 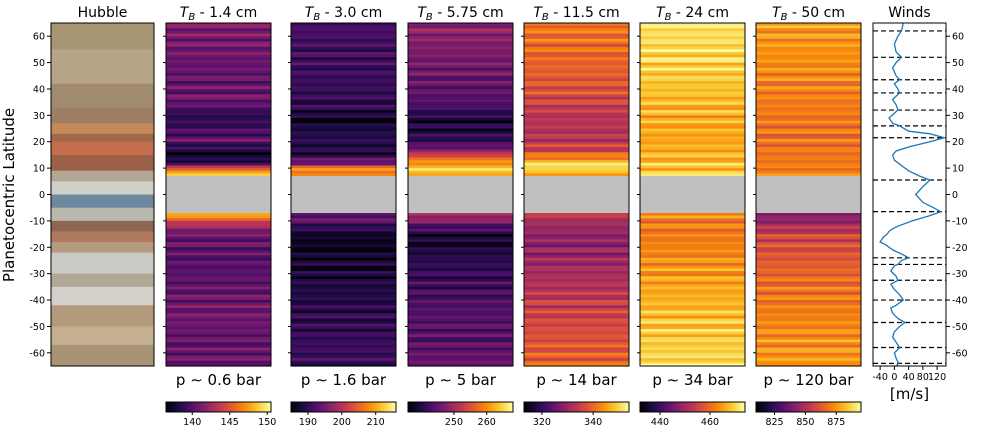 I want to click on tb-panel-3: TB - 11.5 cm p ∼ 14 bar 320 340, so click(x=575, y=216).